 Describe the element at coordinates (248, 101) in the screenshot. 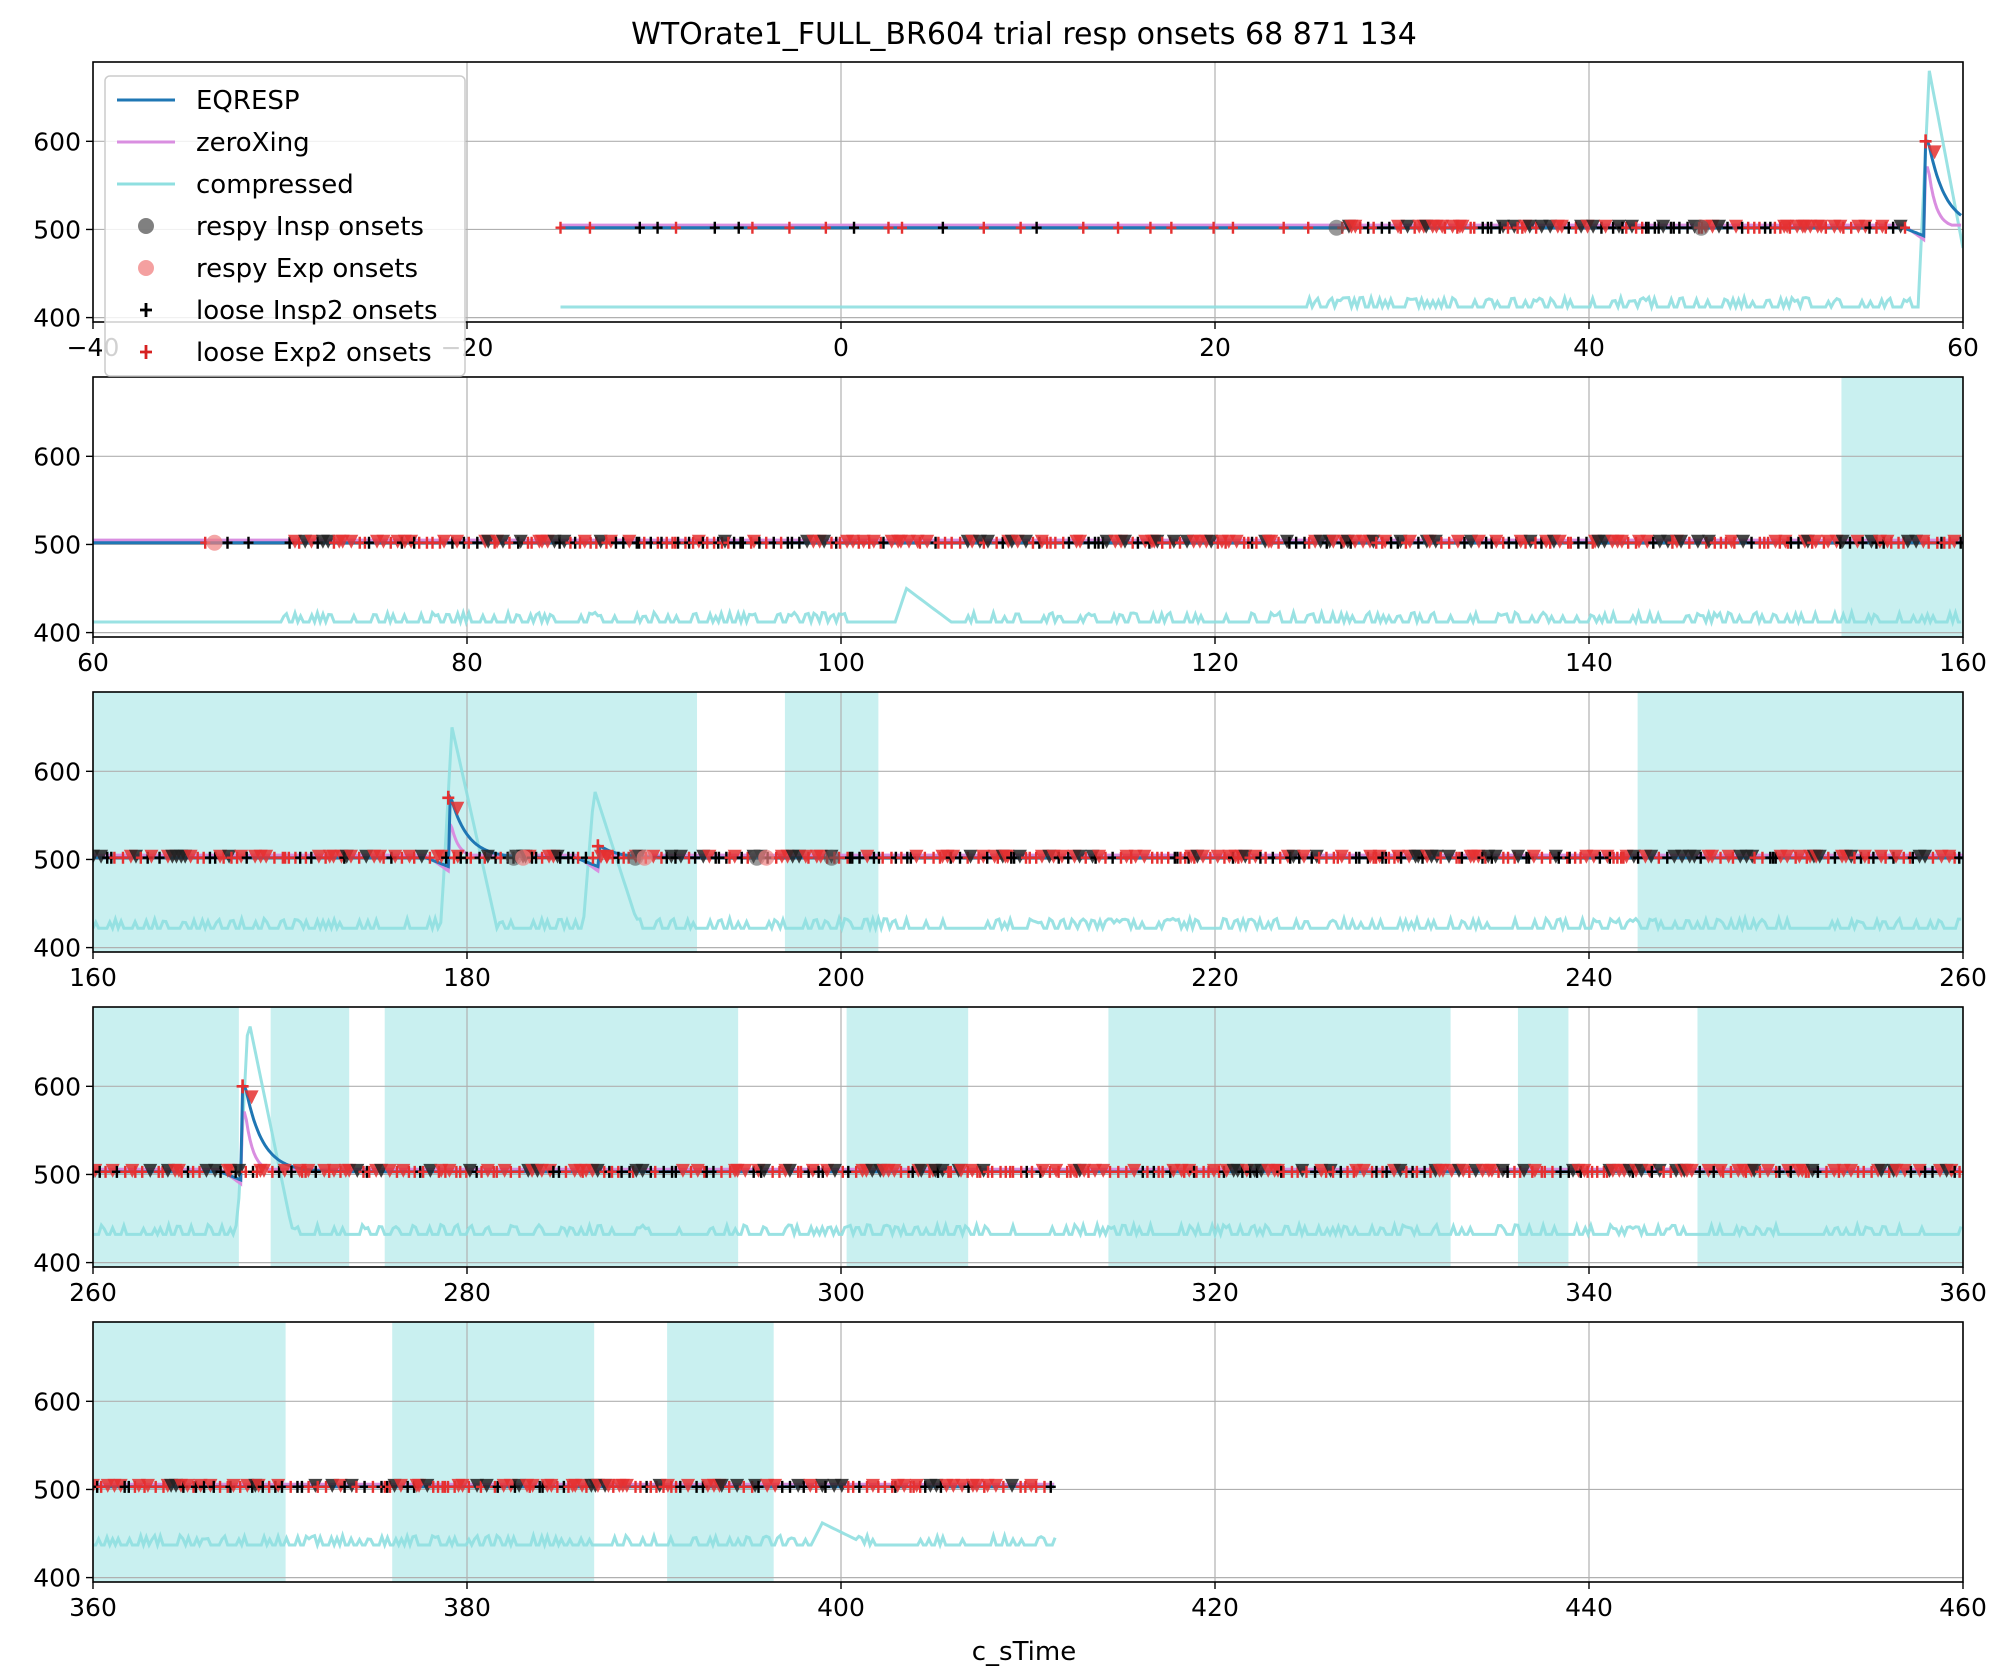

I see `legend-label: EQRESP` at that location.